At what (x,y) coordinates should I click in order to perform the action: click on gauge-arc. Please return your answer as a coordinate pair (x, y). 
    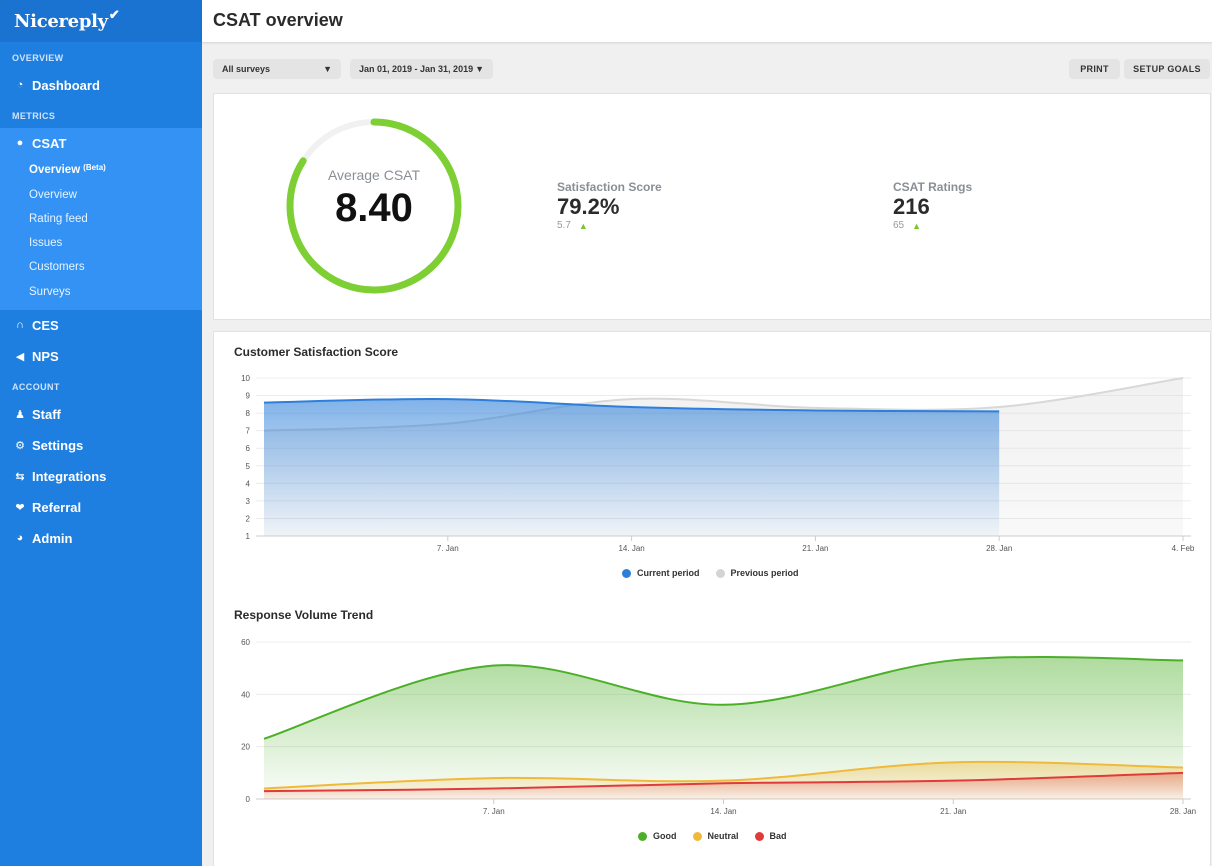
    Looking at the image, I should click on (374, 206).